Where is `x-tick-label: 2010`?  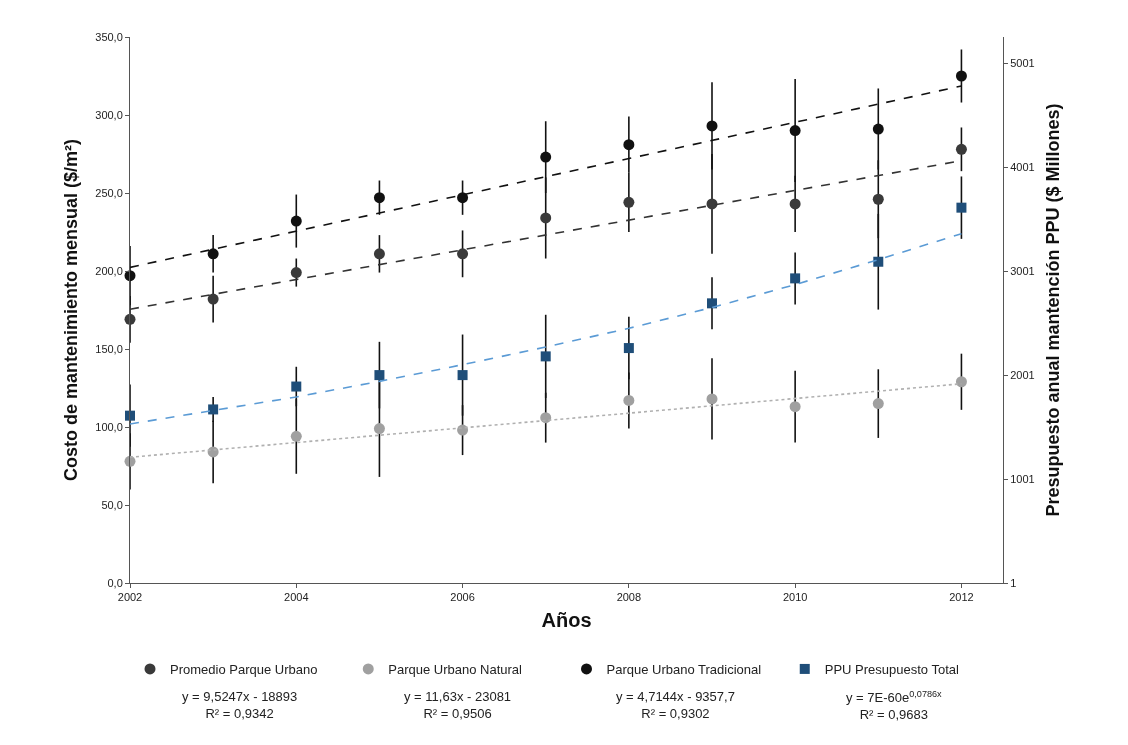
x-tick-label: 2010 is located at coordinates (795, 597).